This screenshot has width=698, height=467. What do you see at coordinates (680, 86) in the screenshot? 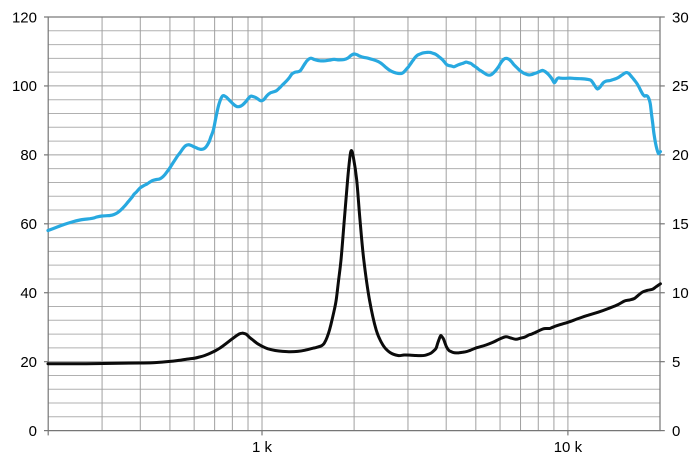
I see `svg-text: 25` at bounding box center [680, 86].